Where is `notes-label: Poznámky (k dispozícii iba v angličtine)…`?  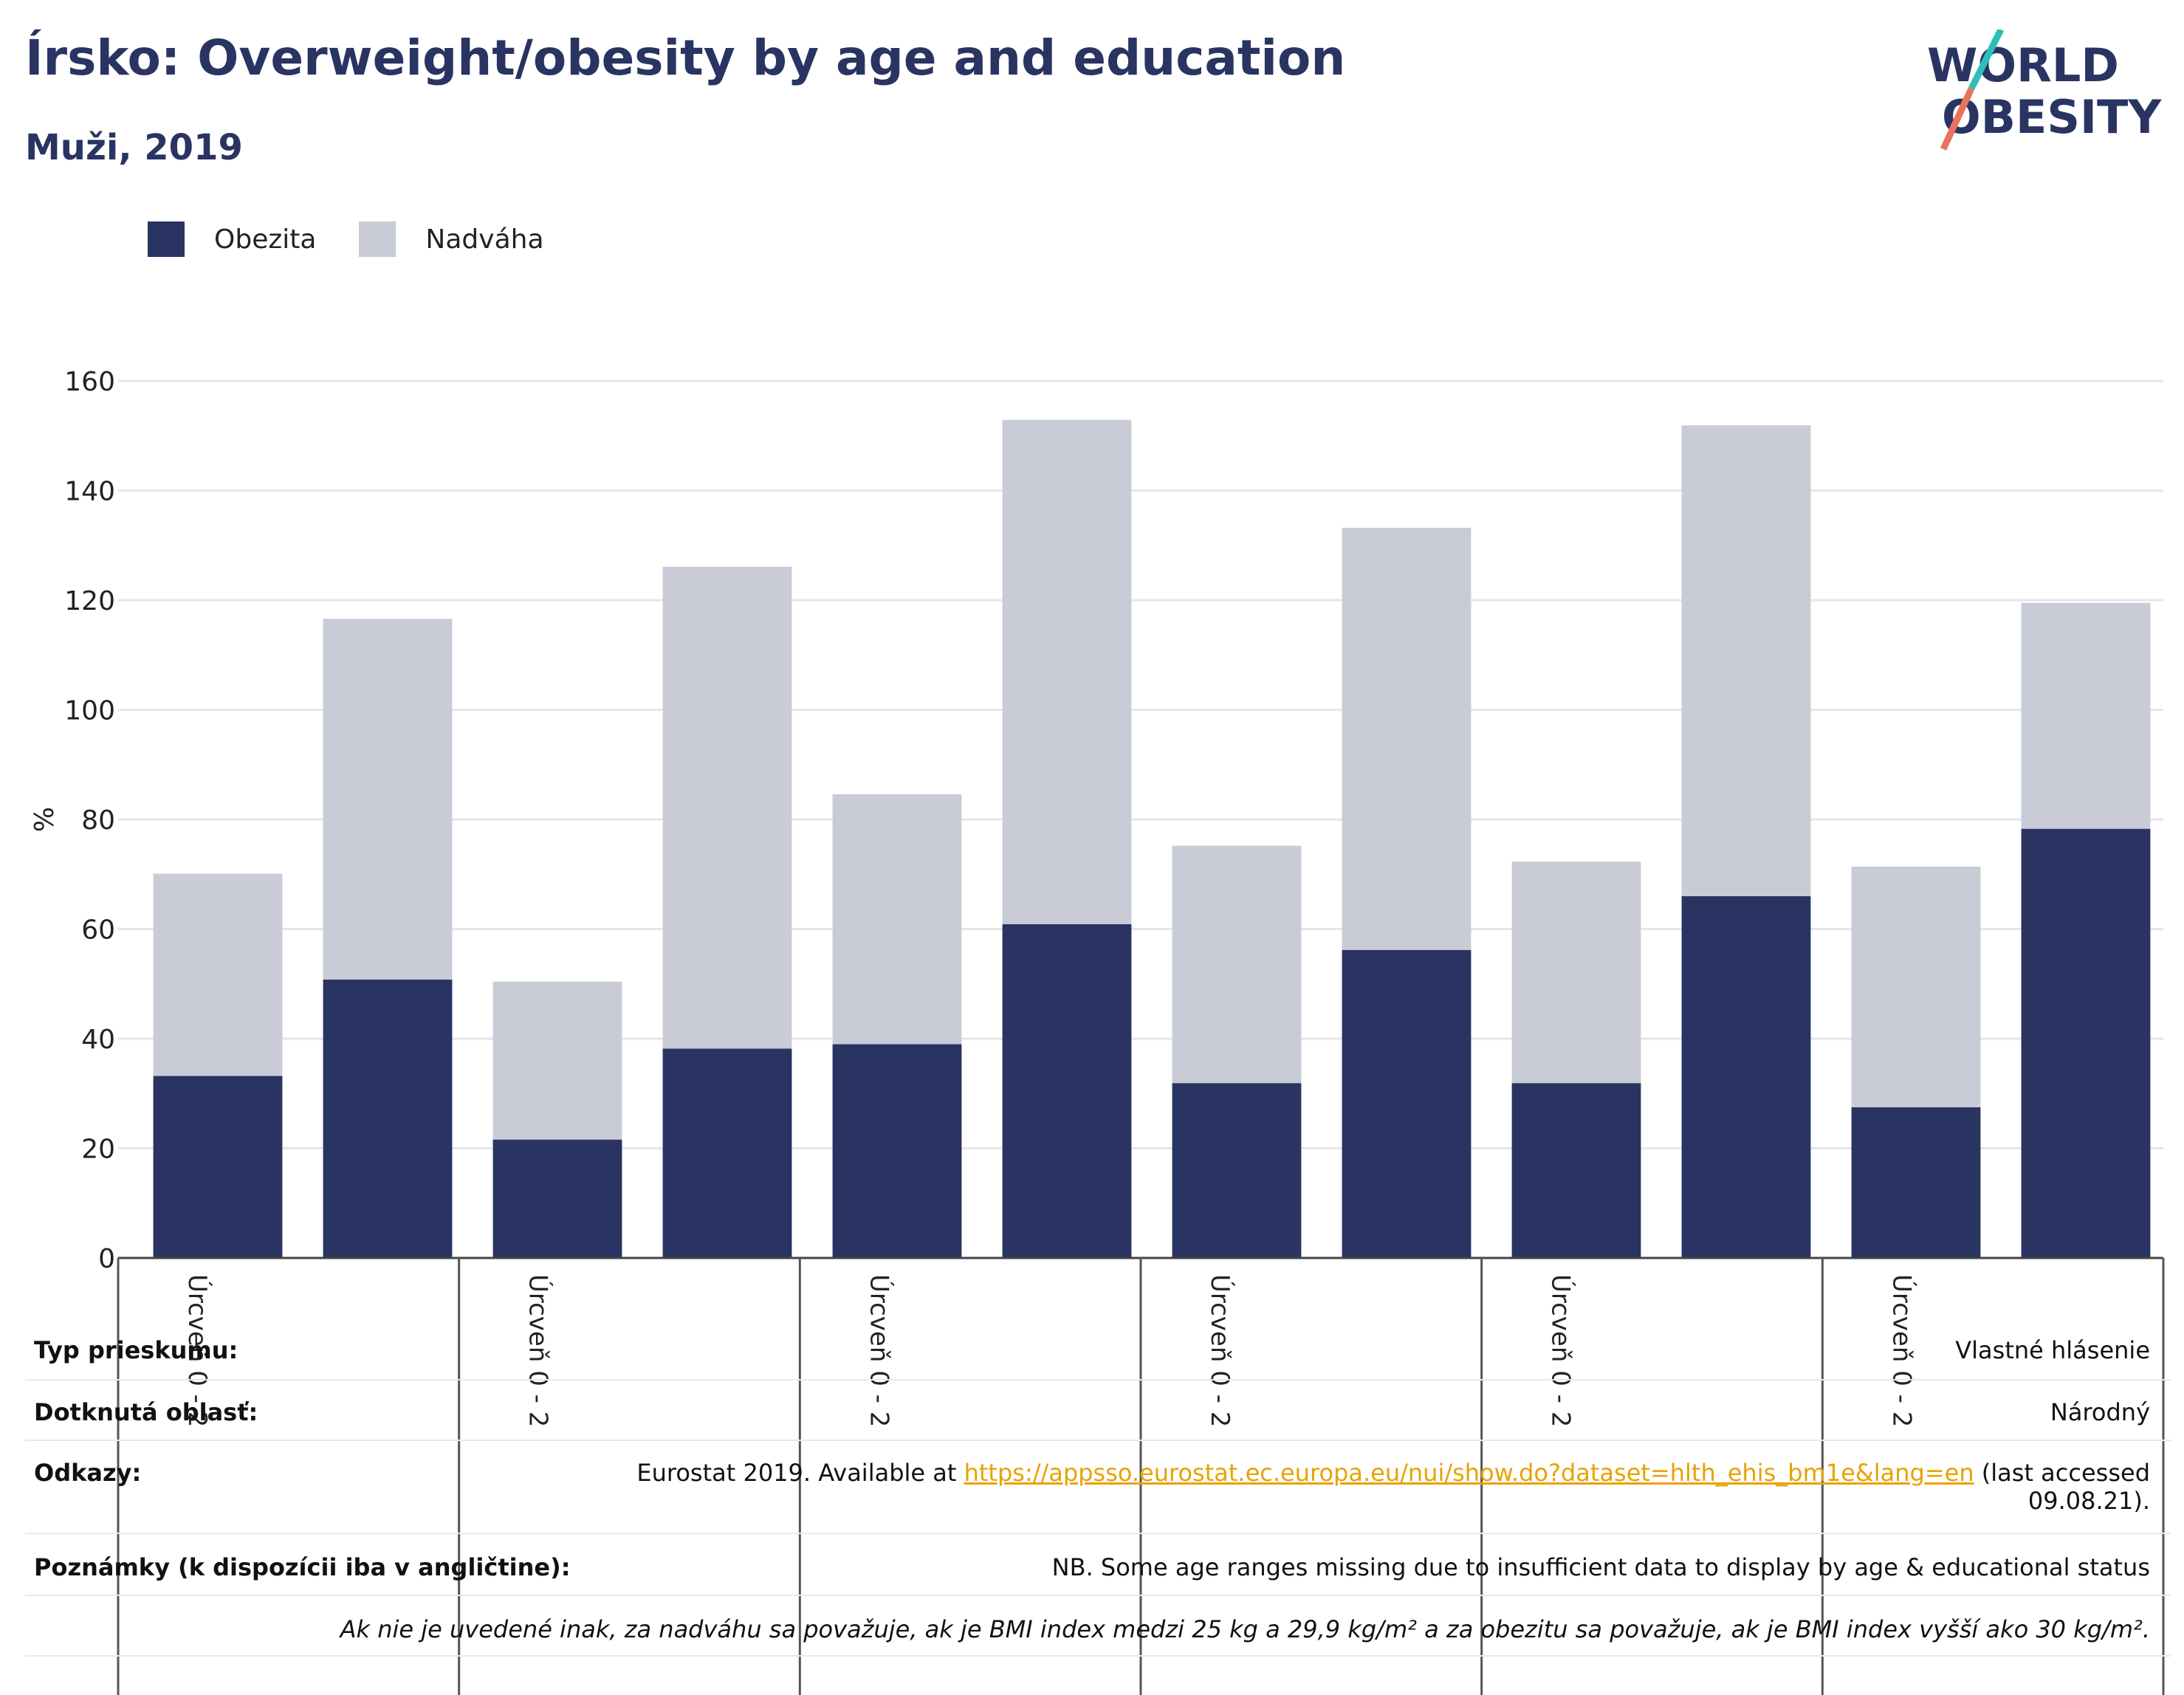
notes-label: Poznámky (k dispozícii iba v angličtine)… is located at coordinates (303, 1567).